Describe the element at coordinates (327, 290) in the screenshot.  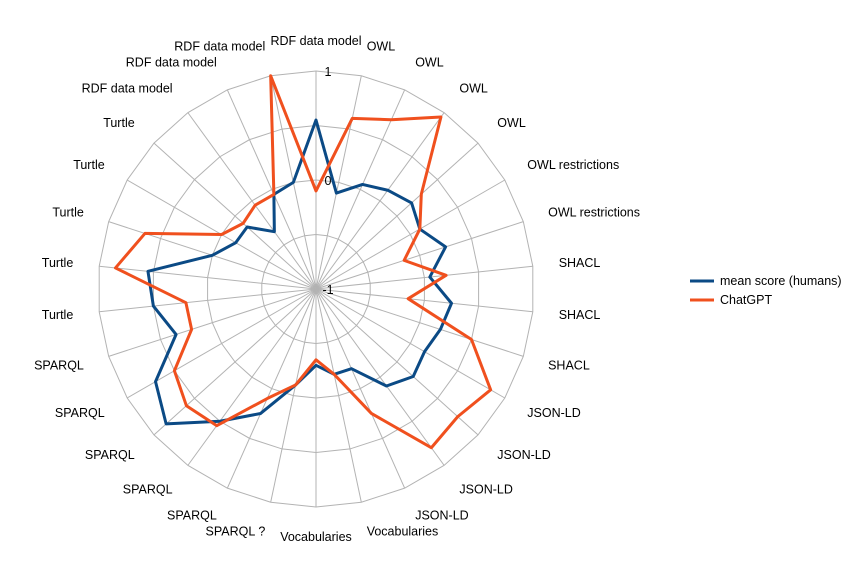
I see `tick-label: -1` at that location.